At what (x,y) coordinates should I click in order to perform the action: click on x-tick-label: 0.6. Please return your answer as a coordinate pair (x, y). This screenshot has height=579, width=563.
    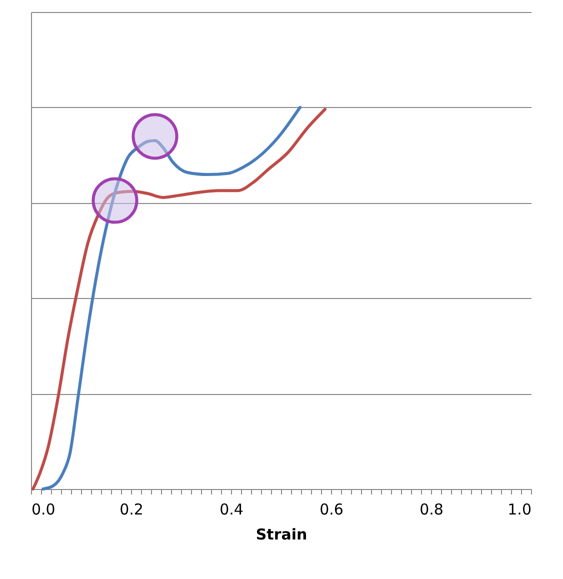
    Looking at the image, I should click on (332, 509).